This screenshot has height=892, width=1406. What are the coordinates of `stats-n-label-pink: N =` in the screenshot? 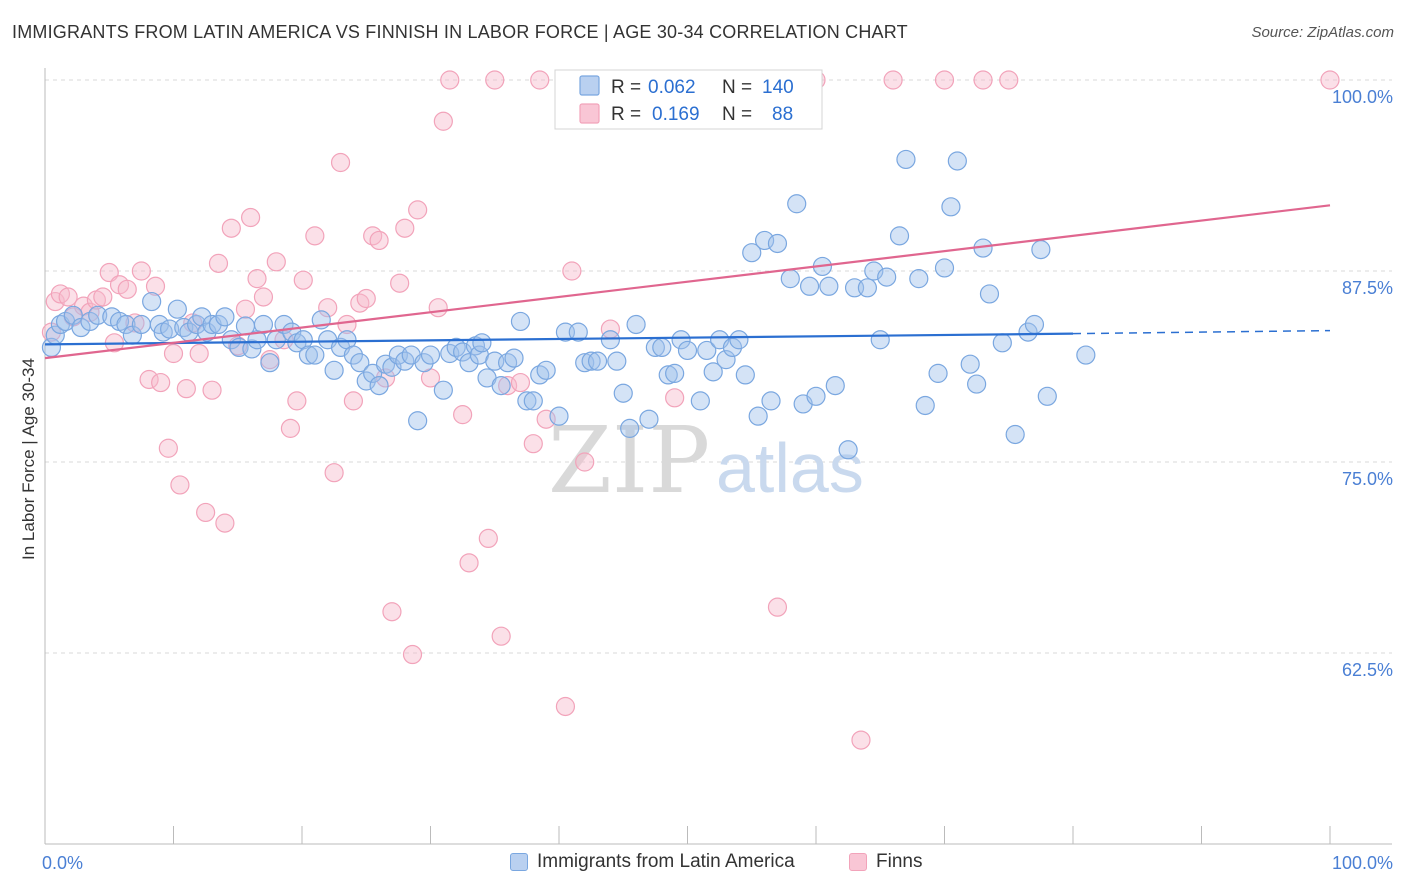 It's located at (737, 114).